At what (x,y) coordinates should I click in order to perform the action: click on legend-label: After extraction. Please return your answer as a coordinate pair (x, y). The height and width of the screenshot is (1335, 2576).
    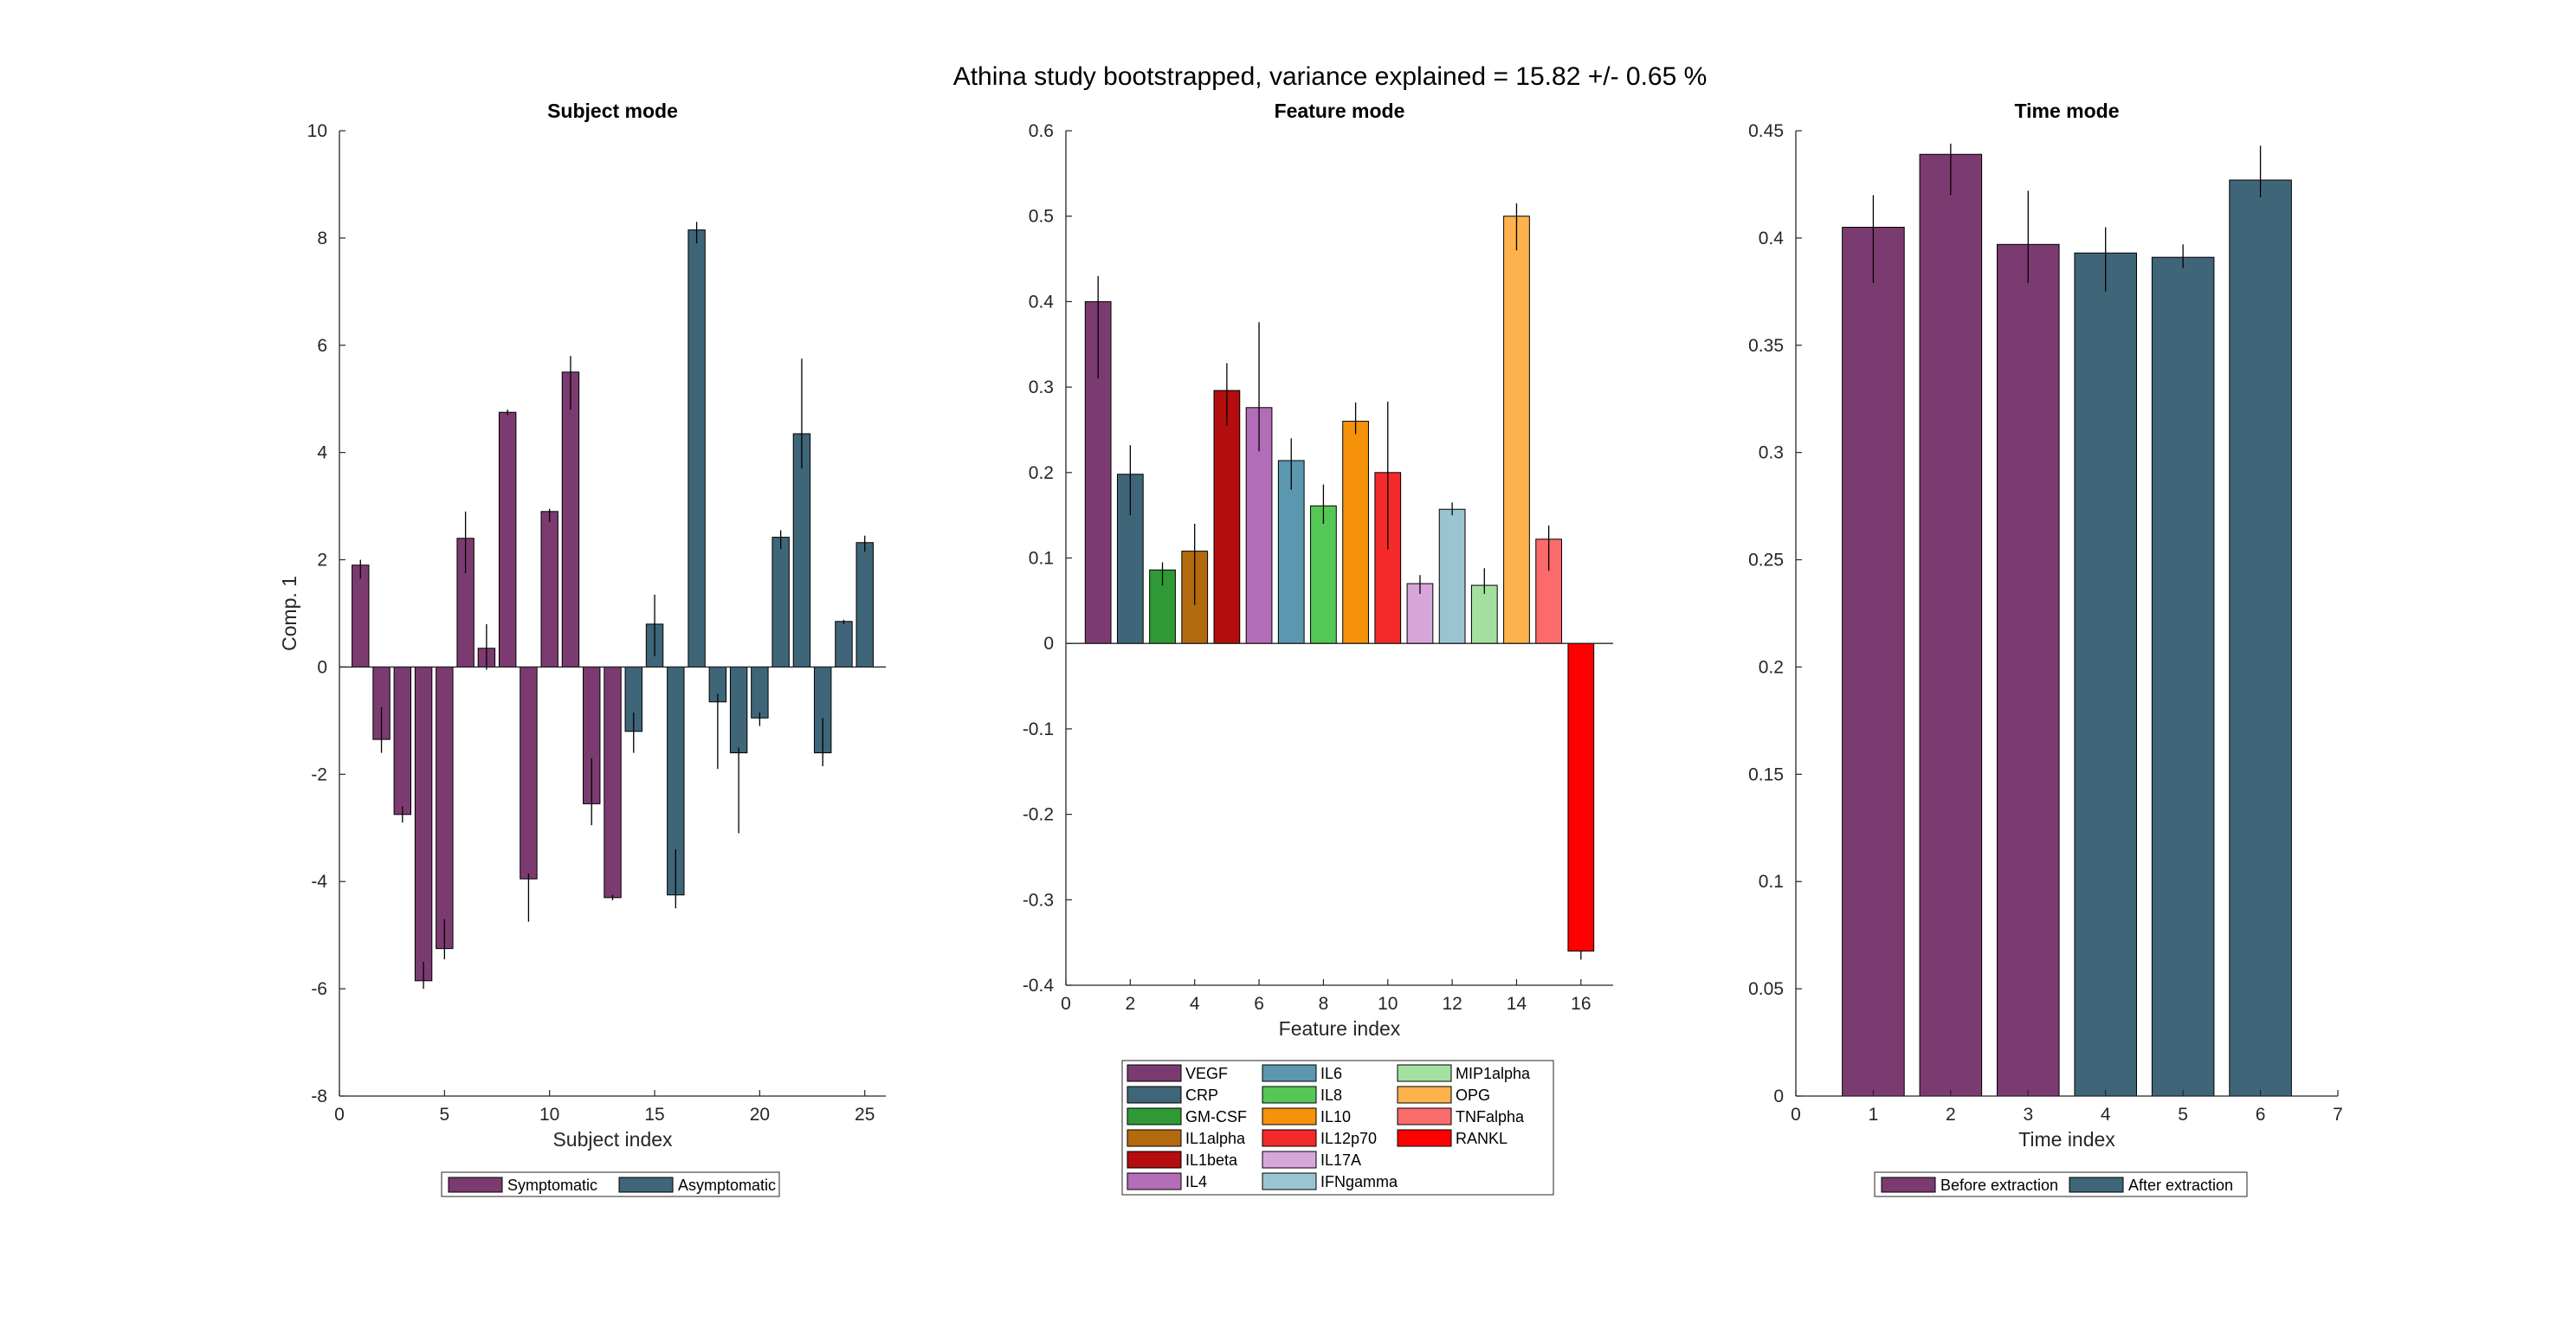
    Looking at the image, I should click on (2180, 1186).